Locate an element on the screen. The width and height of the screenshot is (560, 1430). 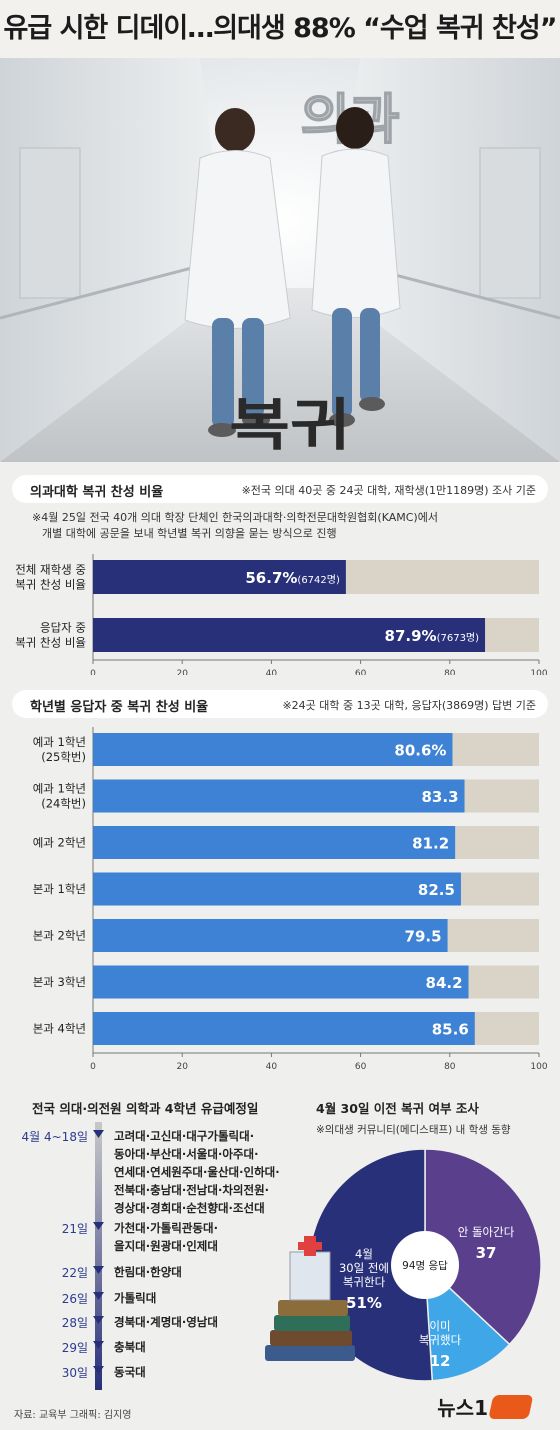
timeline-arrow is located at coordinates (98, 1256).